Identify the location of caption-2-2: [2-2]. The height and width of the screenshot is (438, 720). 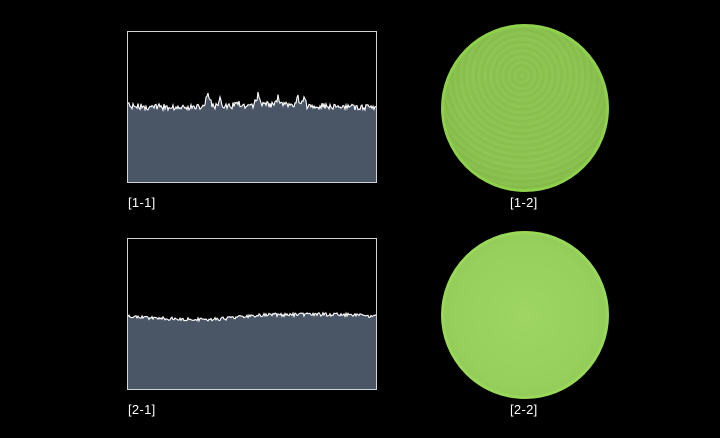
(524, 409).